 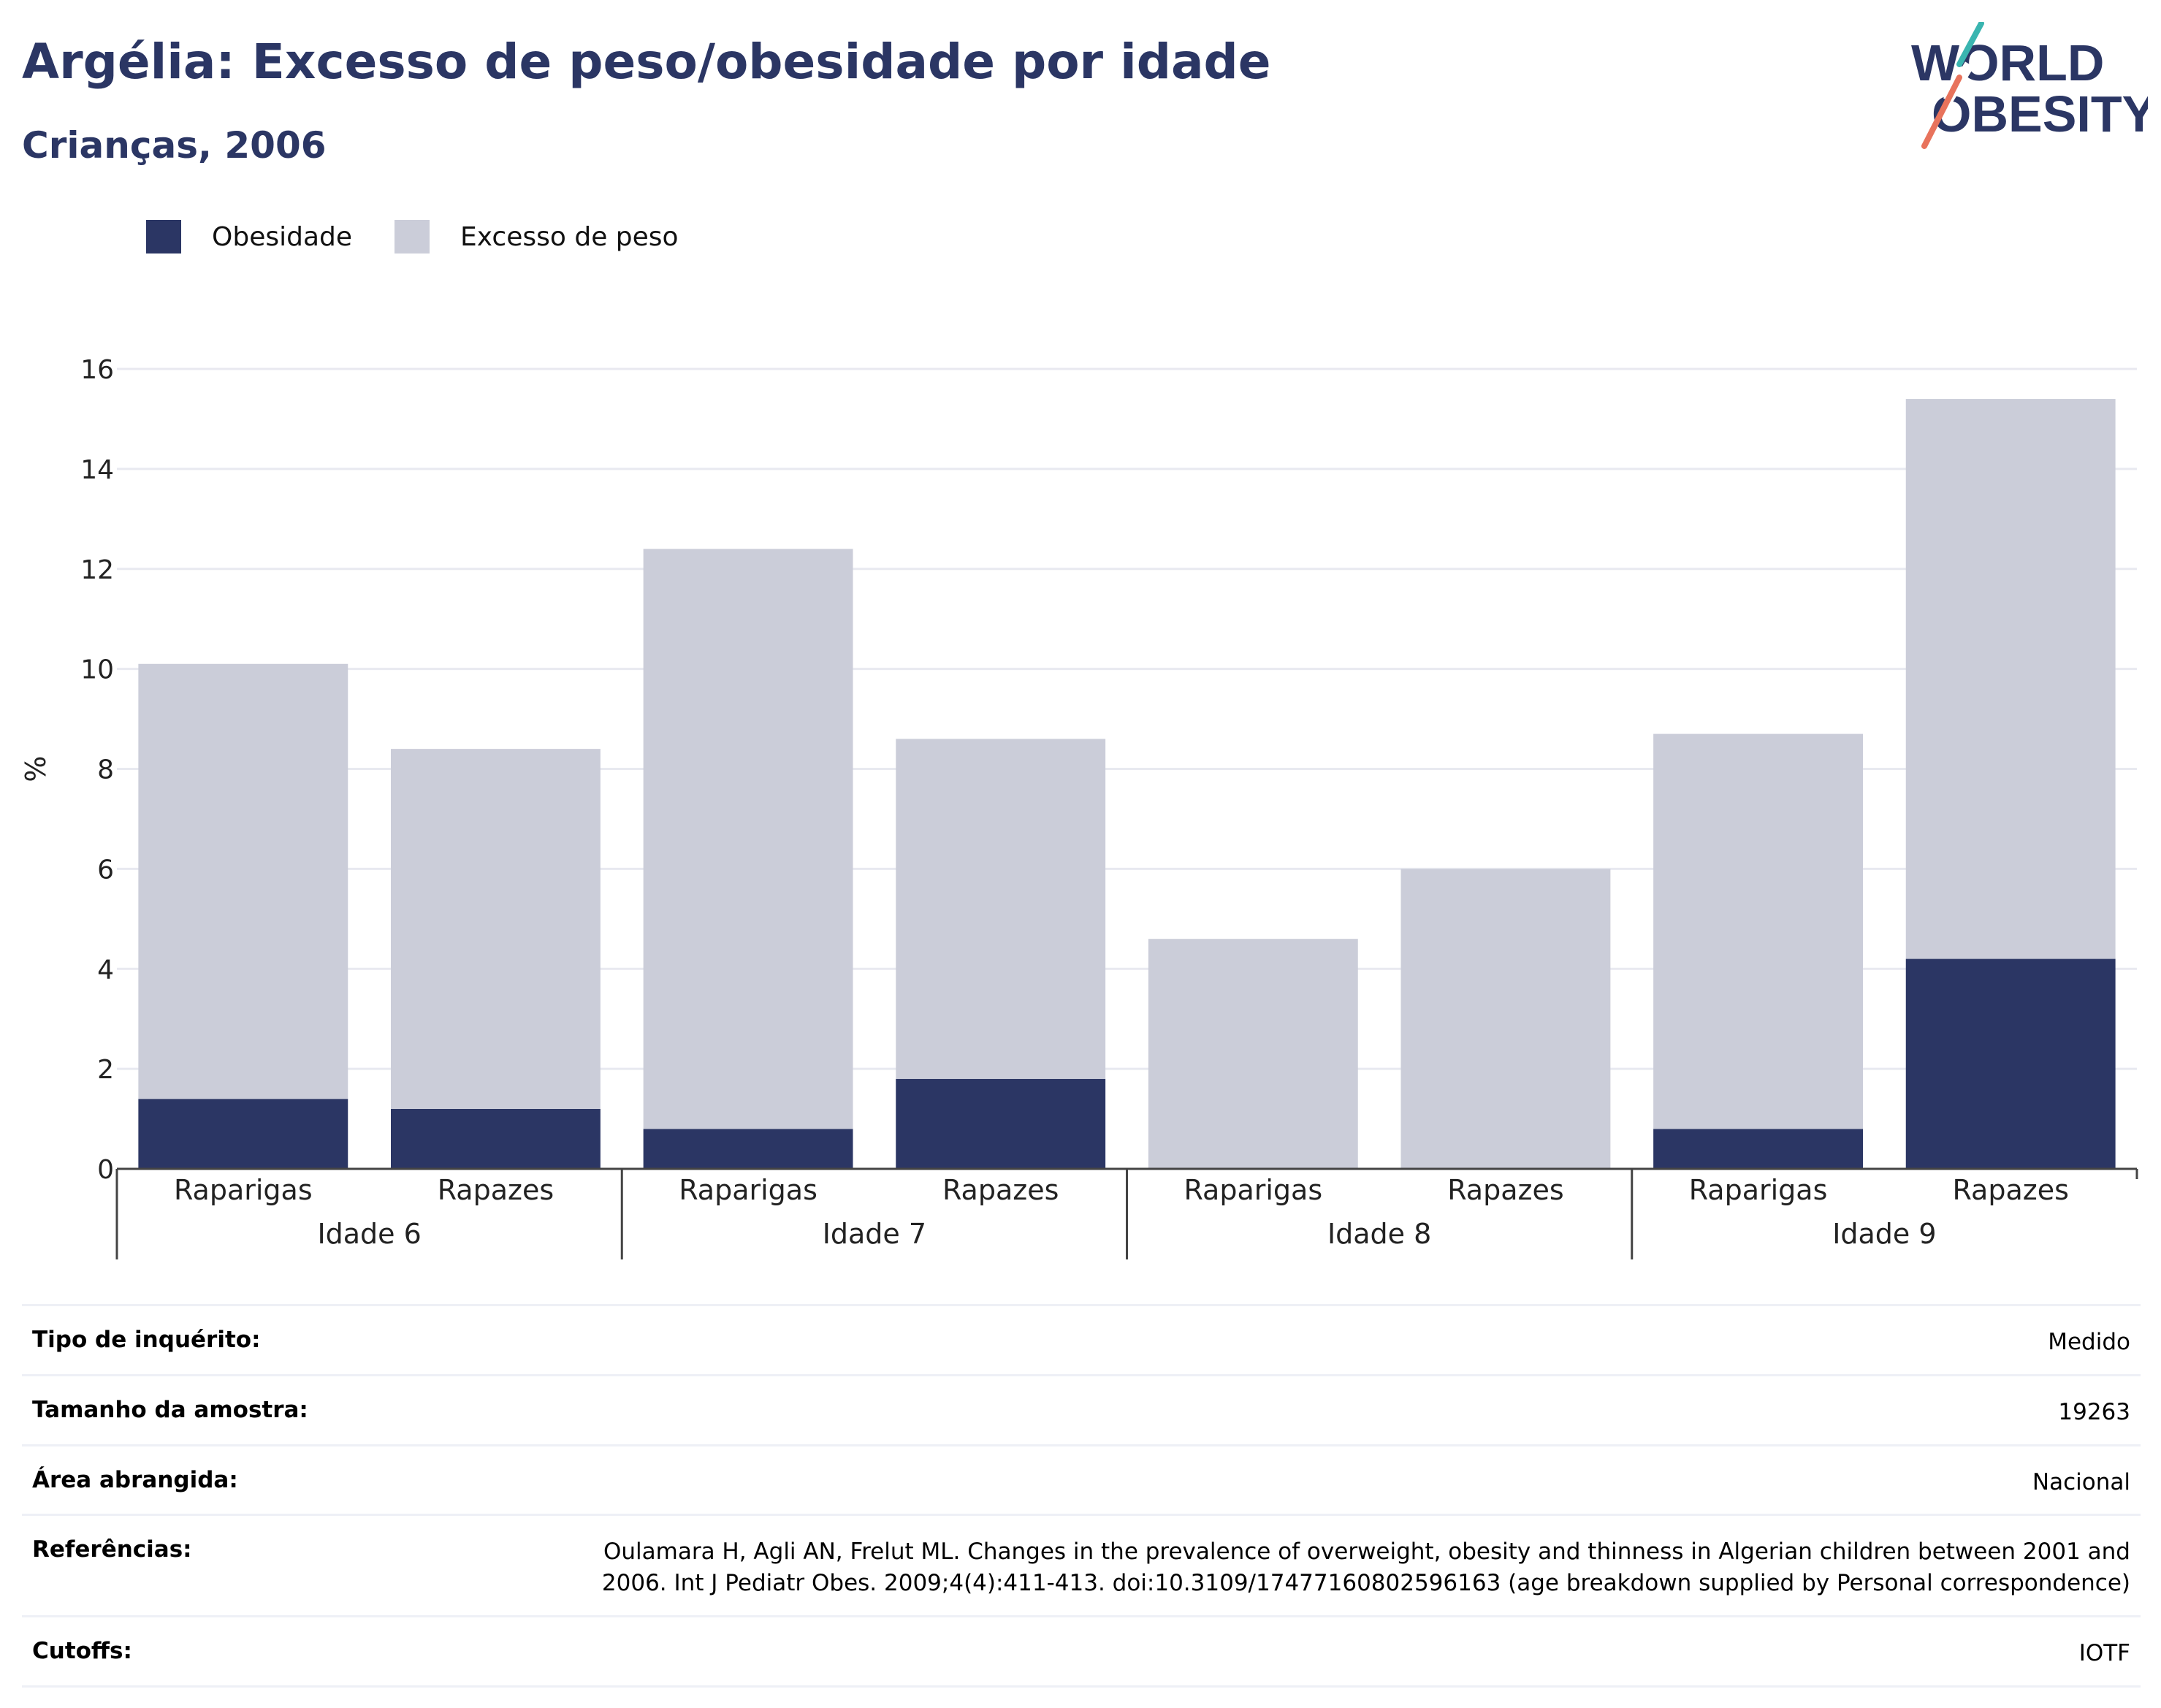 I want to click on logo-accent-teal, so click(x=1970, y=44).